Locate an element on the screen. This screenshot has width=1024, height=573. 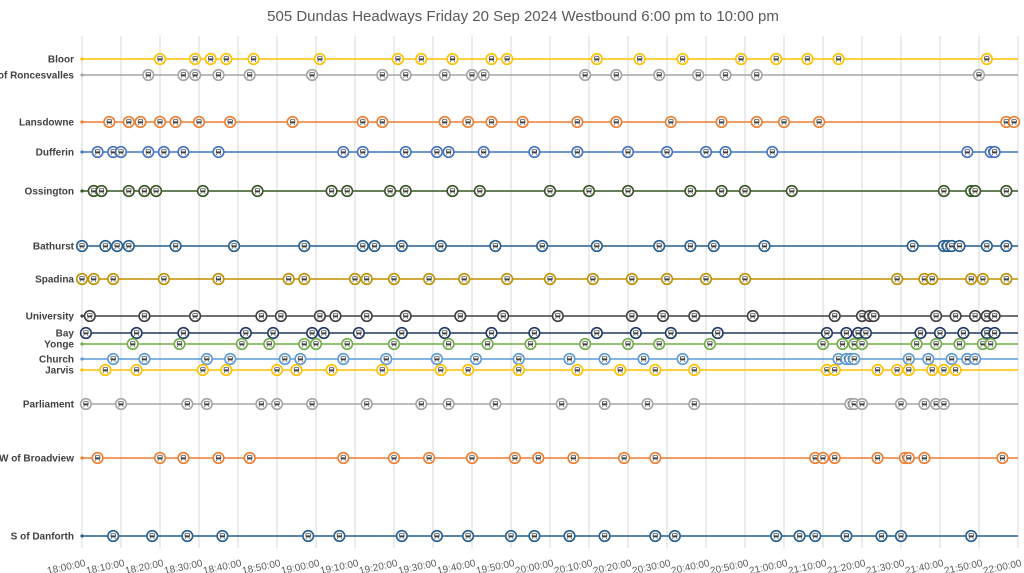
x-tick-label: 18:20:00 is located at coordinates (144, 565).